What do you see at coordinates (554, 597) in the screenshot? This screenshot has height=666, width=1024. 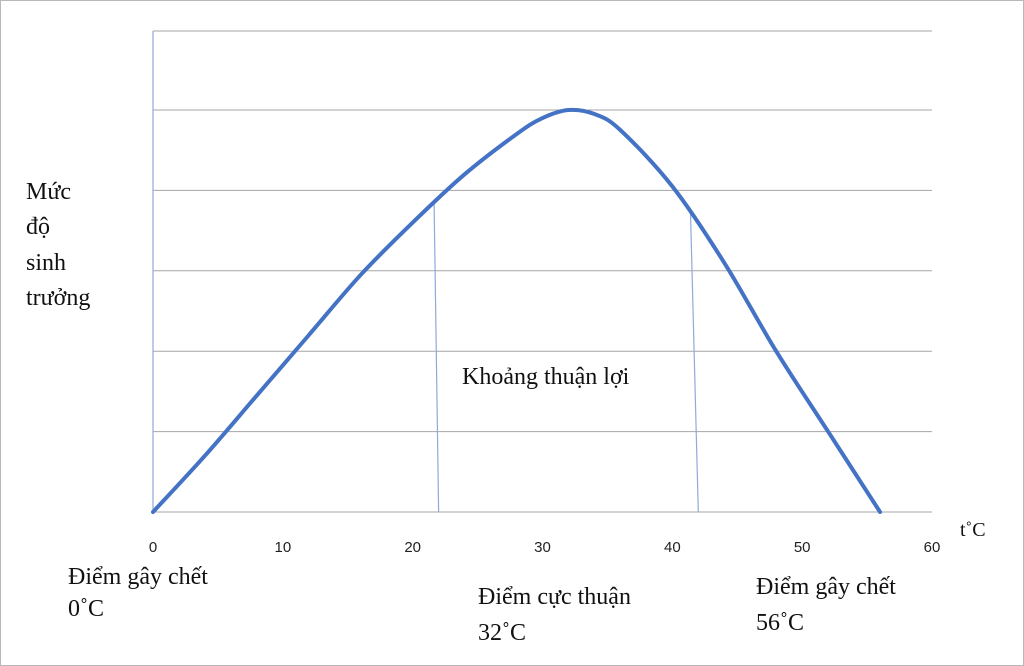 I see `annotation-optimum-title: Điểm cực thuận` at bounding box center [554, 597].